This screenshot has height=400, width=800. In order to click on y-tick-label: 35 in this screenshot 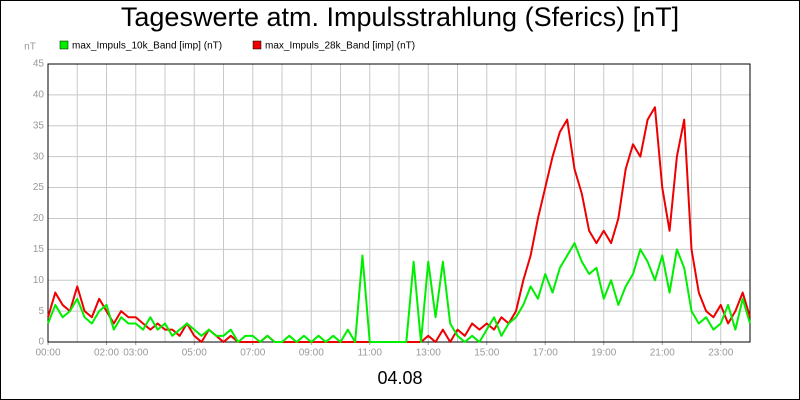, I will do `click(39, 125)`.